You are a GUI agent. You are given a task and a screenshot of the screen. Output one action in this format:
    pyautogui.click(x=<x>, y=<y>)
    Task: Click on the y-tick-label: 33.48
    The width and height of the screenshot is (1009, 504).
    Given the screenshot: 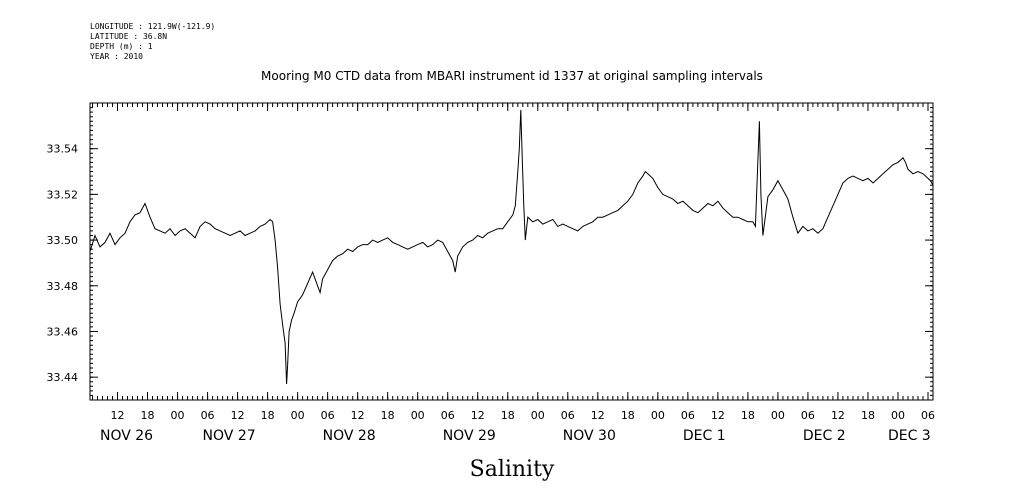 What is the action you would take?
    pyautogui.click(x=63, y=286)
    